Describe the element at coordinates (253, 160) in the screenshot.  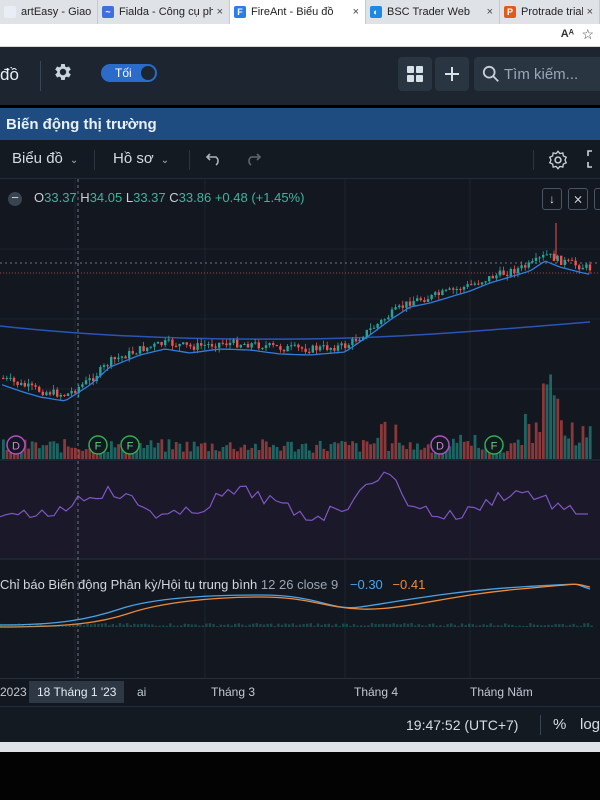
I see `redo-icon` at that location.